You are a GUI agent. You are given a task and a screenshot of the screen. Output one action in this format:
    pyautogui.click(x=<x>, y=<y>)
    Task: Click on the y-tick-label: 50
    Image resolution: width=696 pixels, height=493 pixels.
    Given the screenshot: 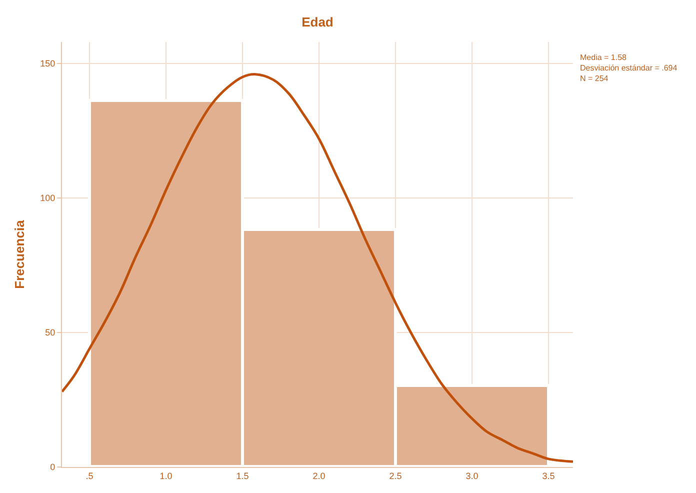 What is the action you would take?
    pyautogui.click(x=50, y=333)
    